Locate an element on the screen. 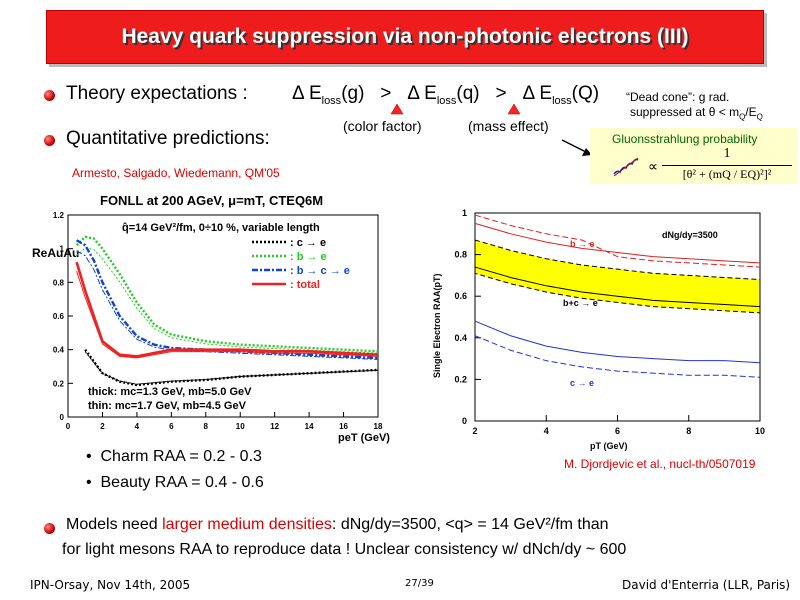 This screenshot has height=600, width=800. y-tick-label: 0.6 is located at coordinates (460, 296).